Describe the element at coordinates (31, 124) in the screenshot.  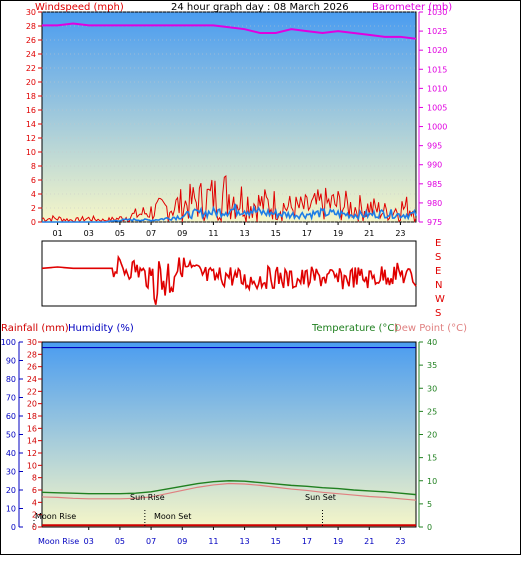
I see `wind-tick-label: 14` at that location.